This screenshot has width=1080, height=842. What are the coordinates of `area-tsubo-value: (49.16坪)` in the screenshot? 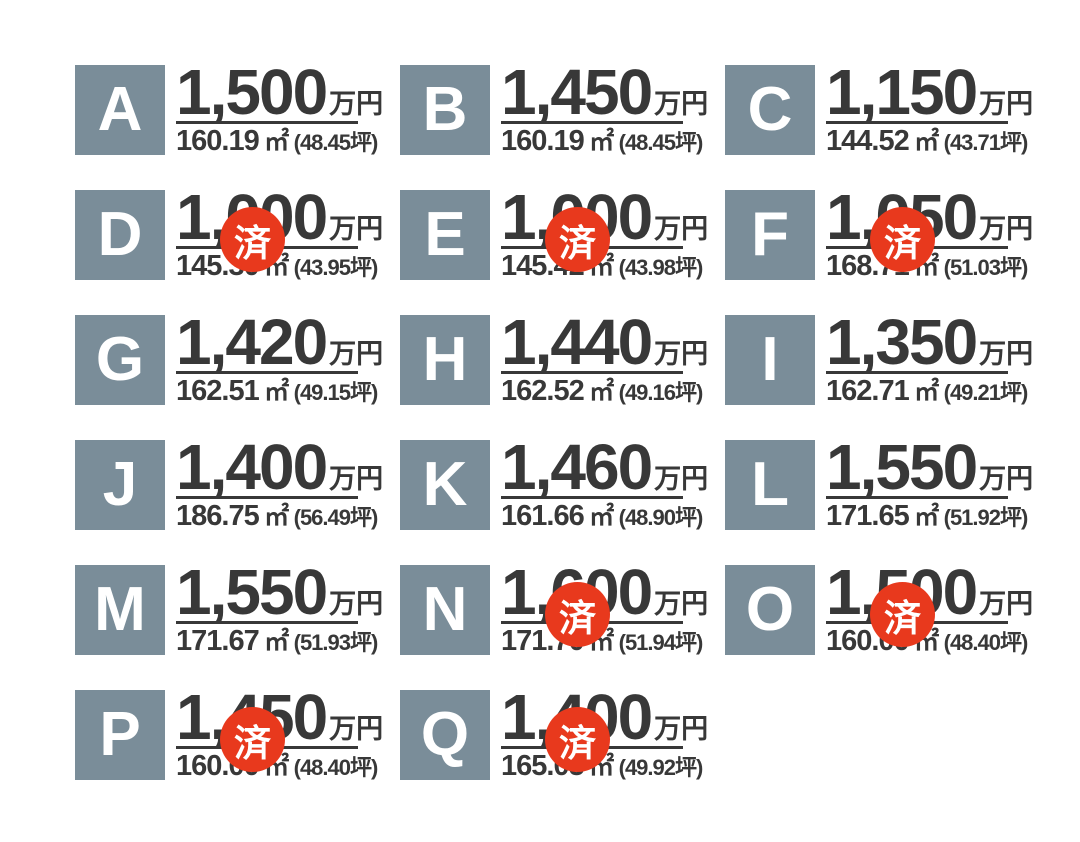 It's located at (661, 392).